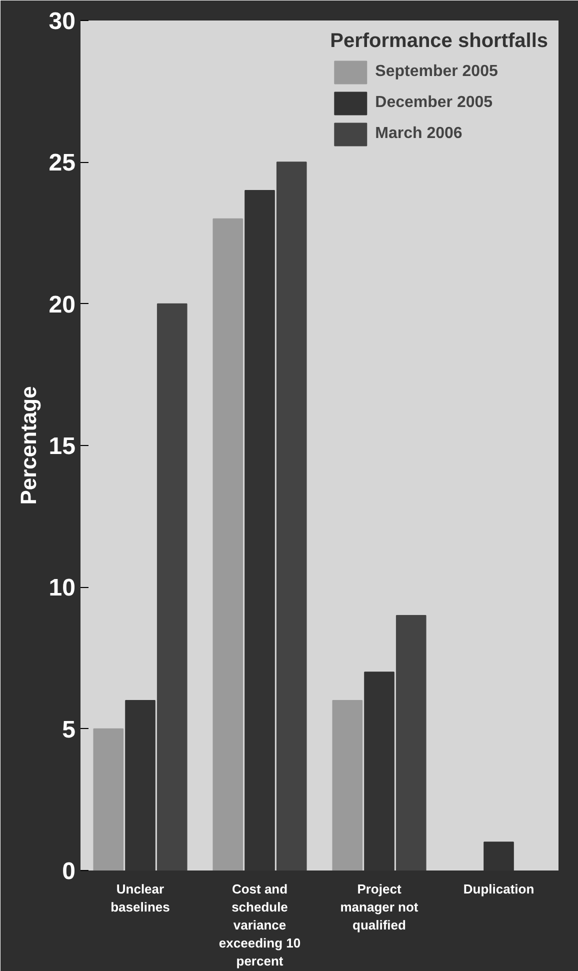 The image size is (578, 971). Describe the element at coordinates (28, 445) in the screenshot. I see `y-axis-title: Percentage` at that location.